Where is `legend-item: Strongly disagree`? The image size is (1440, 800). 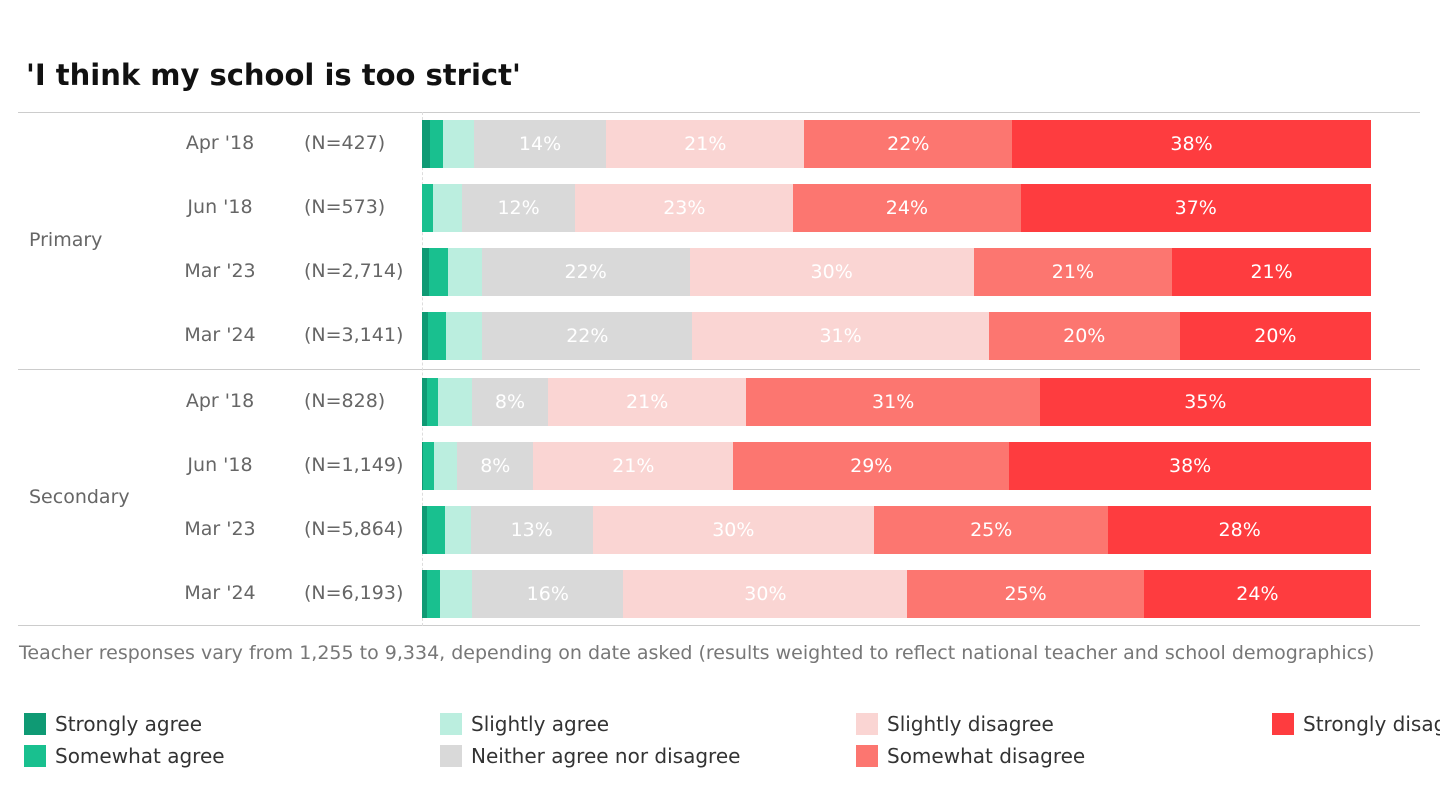
legend-item: Strongly disagree is located at coordinates (1356, 724).